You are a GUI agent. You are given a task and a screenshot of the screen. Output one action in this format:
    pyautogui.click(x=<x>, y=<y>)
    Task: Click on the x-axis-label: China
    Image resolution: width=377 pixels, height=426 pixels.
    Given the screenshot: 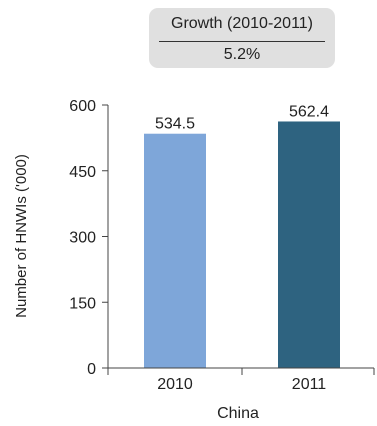 What is the action you would take?
    pyautogui.click(x=238, y=413)
    